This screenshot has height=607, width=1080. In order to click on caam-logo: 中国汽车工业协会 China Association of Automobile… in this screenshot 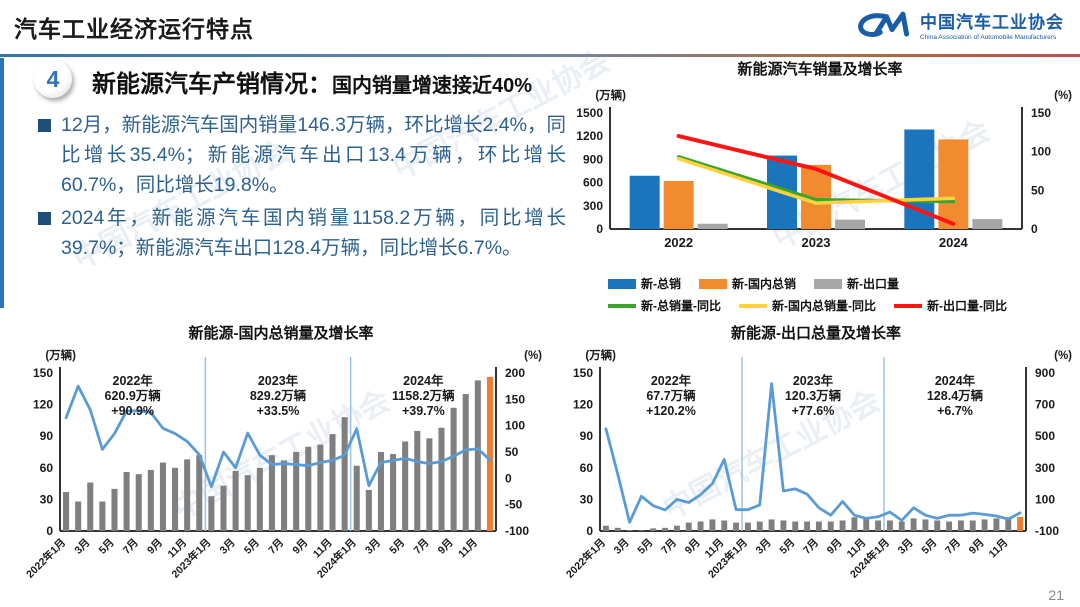, I will do `click(959, 24)`.